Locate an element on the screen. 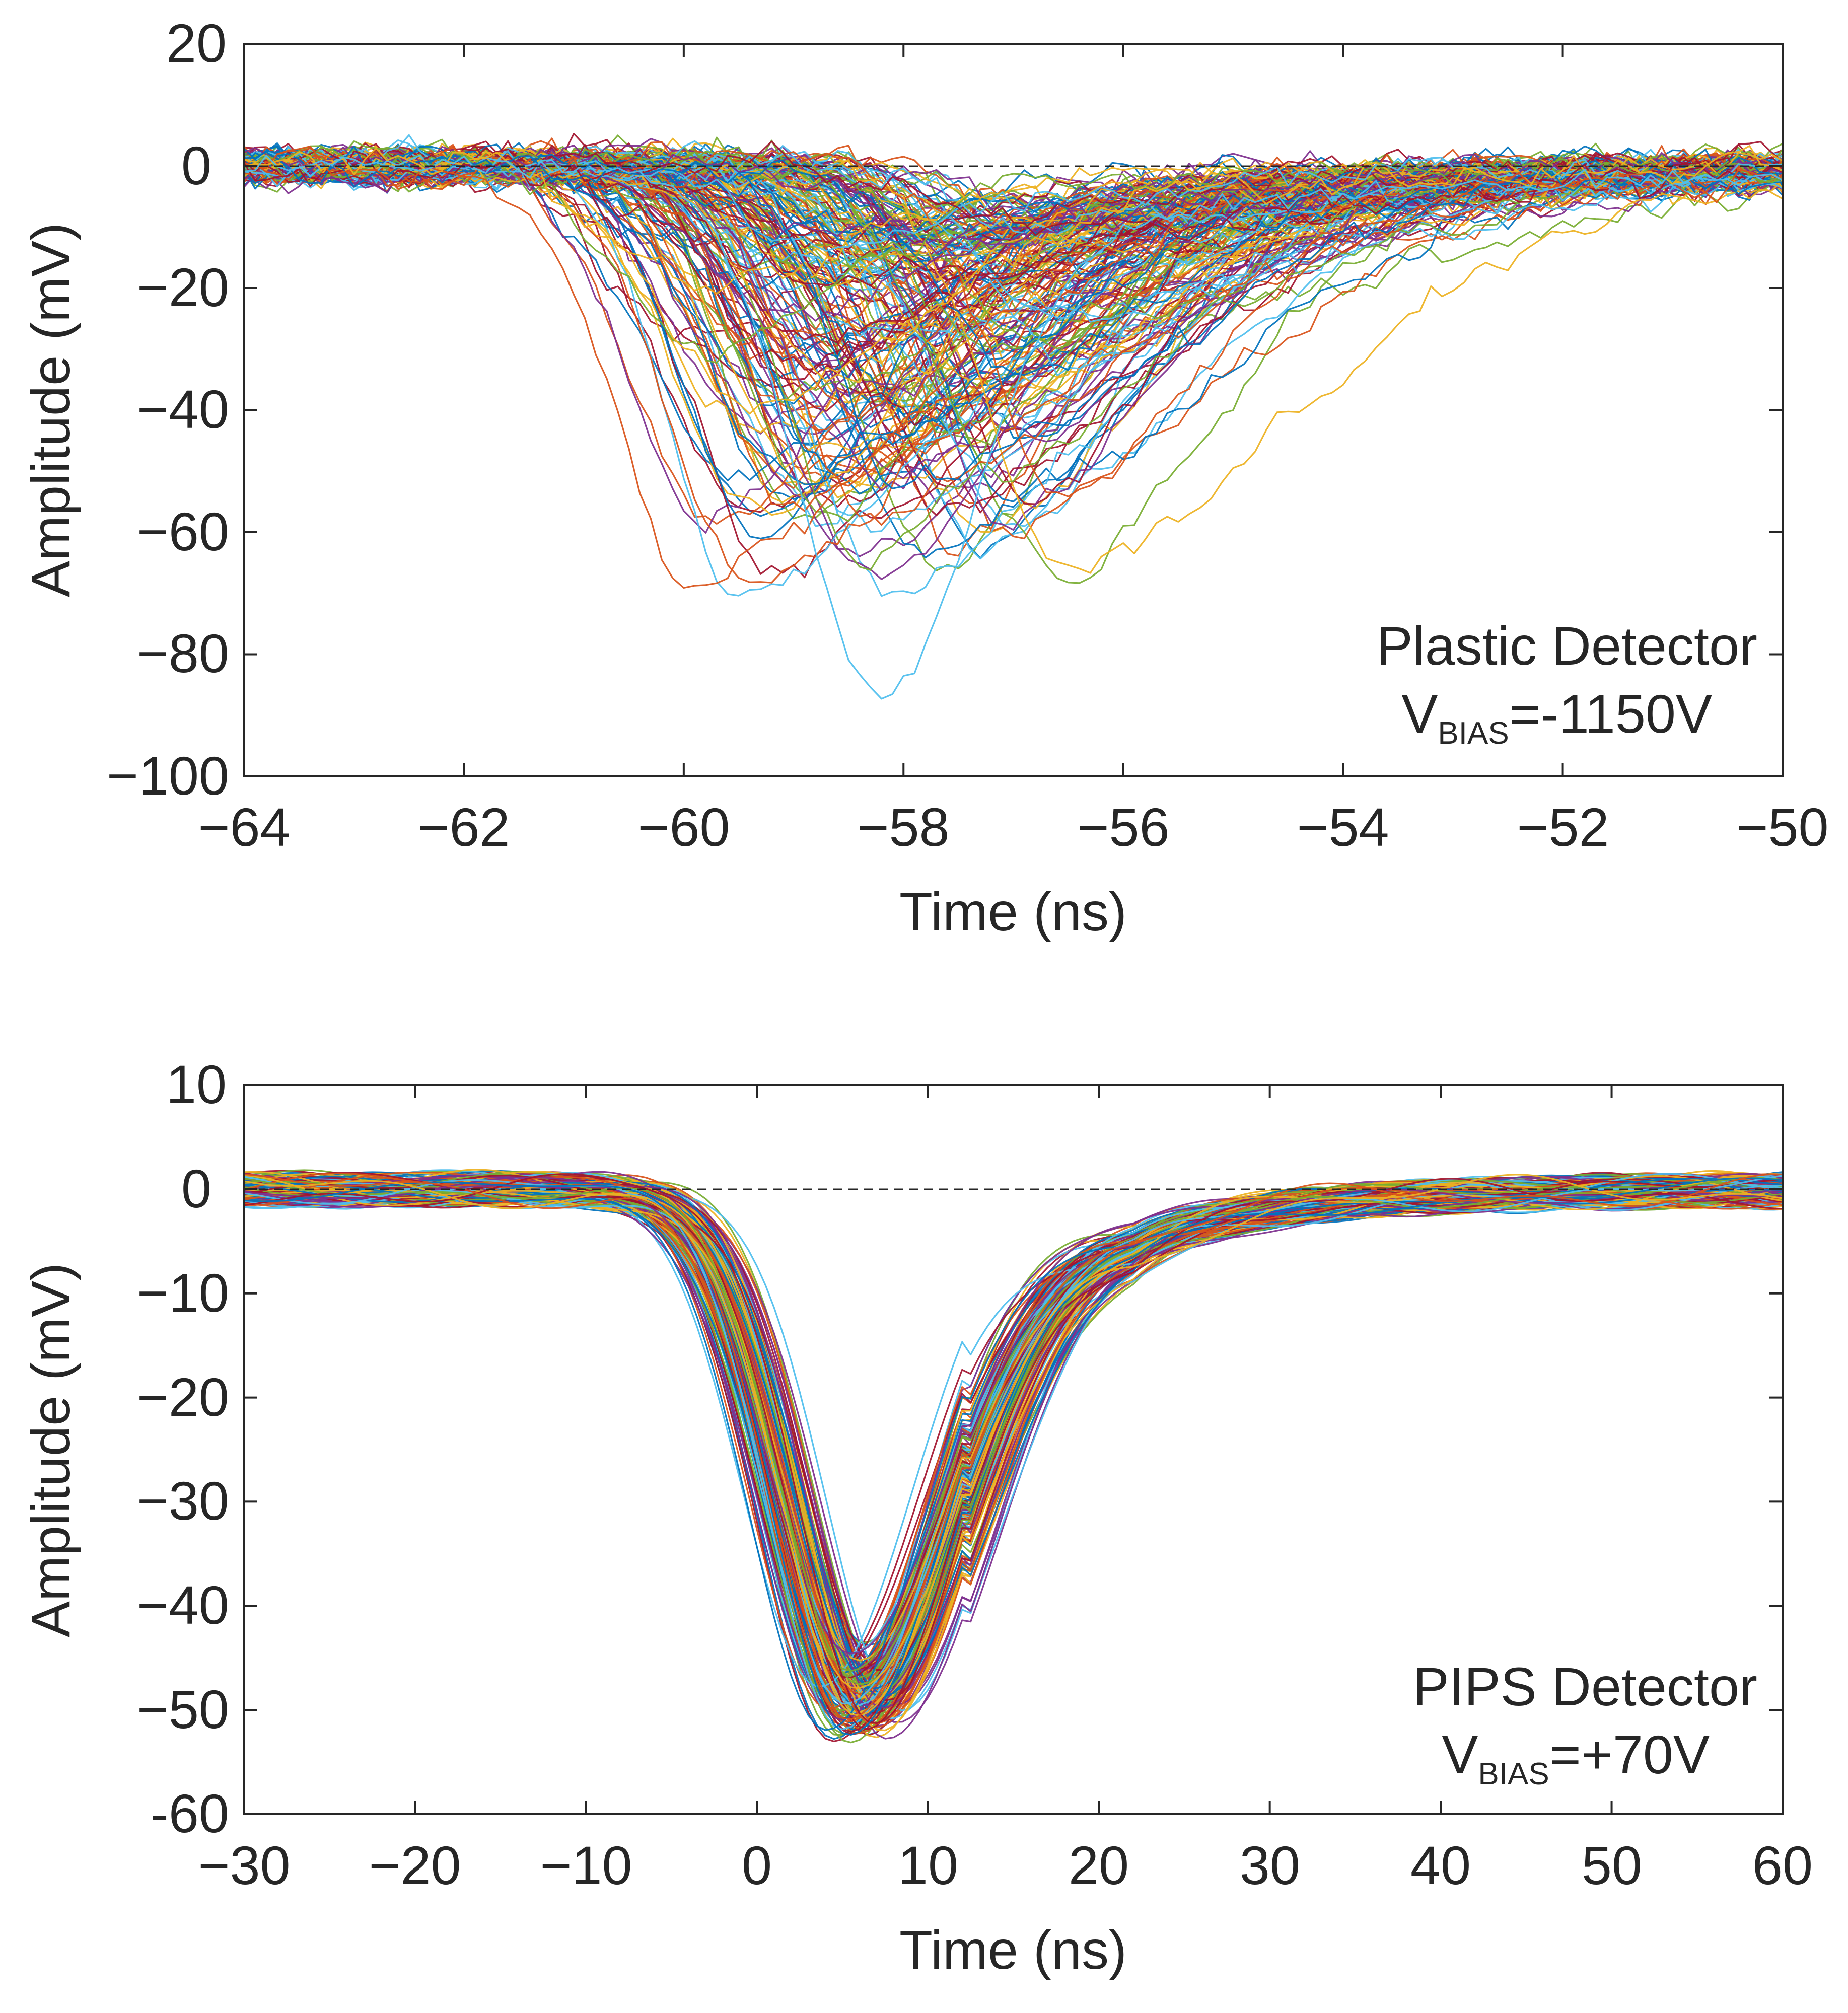 Image resolution: width=1848 pixels, height=2013 pixels. pips-ytick-label: −20 is located at coordinates (183, 1397).